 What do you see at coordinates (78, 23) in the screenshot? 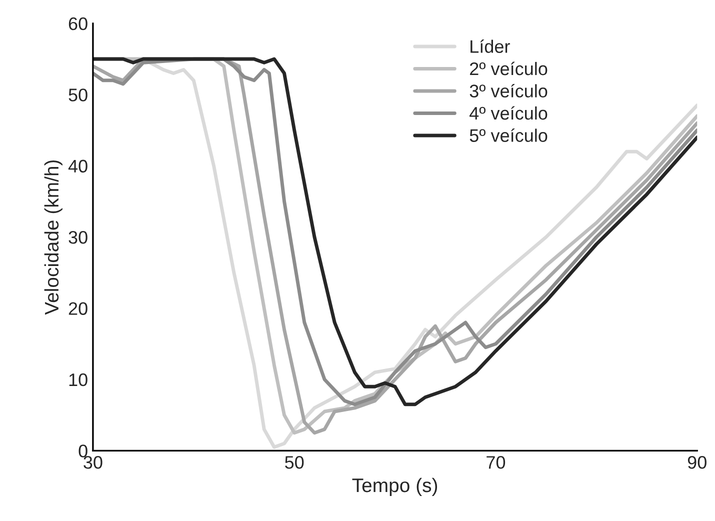
I see `y-tick-label: 60` at bounding box center [78, 23].